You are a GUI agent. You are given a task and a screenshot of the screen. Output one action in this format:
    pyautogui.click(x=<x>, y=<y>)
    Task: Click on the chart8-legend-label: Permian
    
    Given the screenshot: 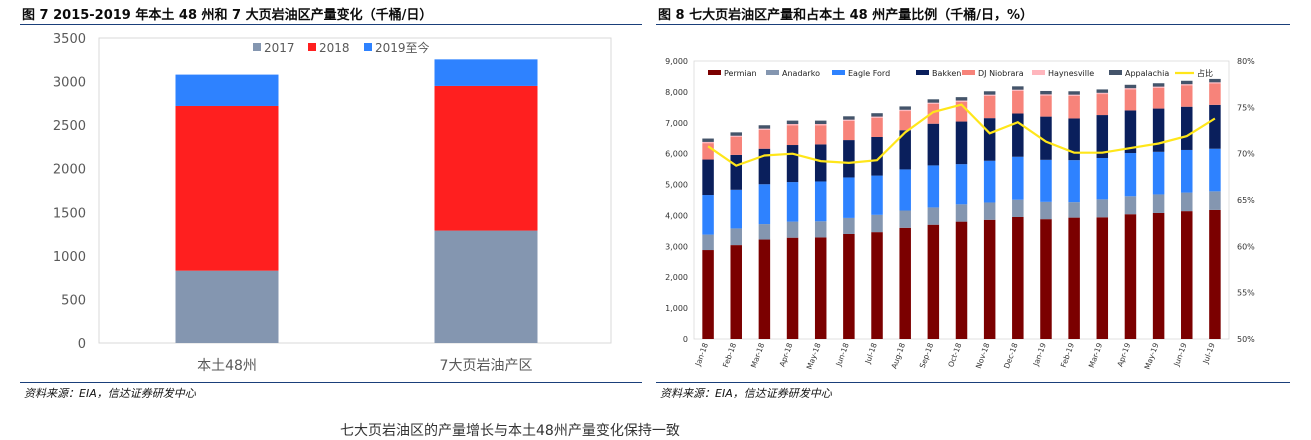 What is the action you would take?
    pyautogui.click(x=740, y=73)
    